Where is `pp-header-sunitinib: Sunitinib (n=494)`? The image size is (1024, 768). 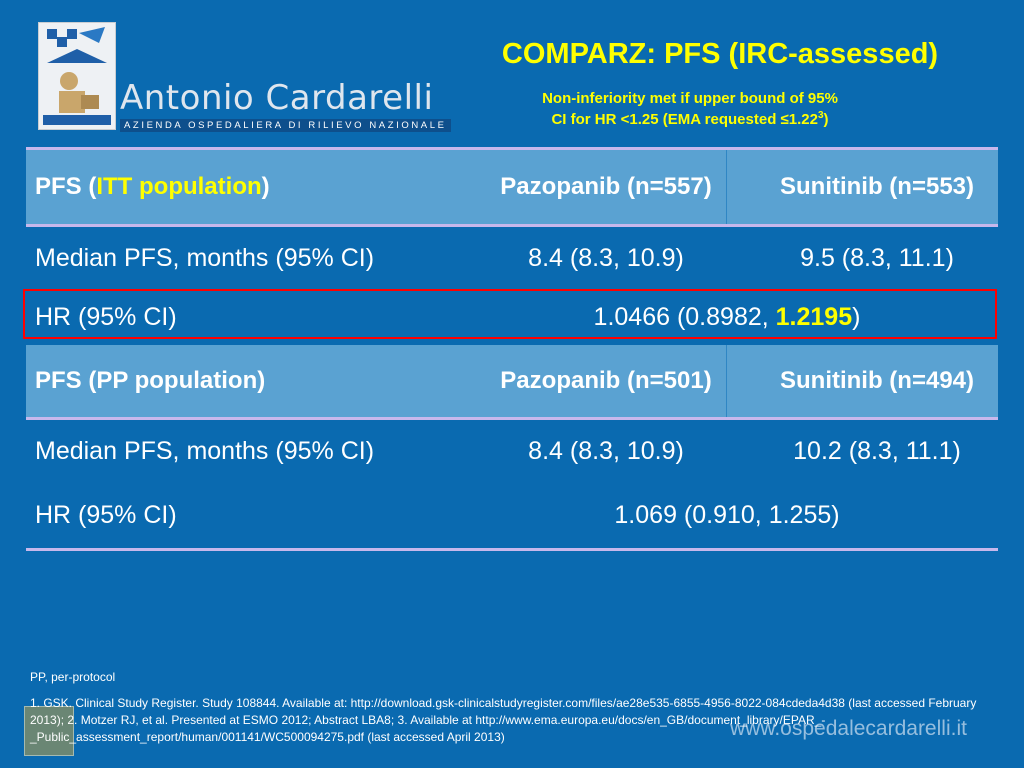
pp-header-sunitinib: Sunitinib (n=494) is located at coordinates (876, 380).